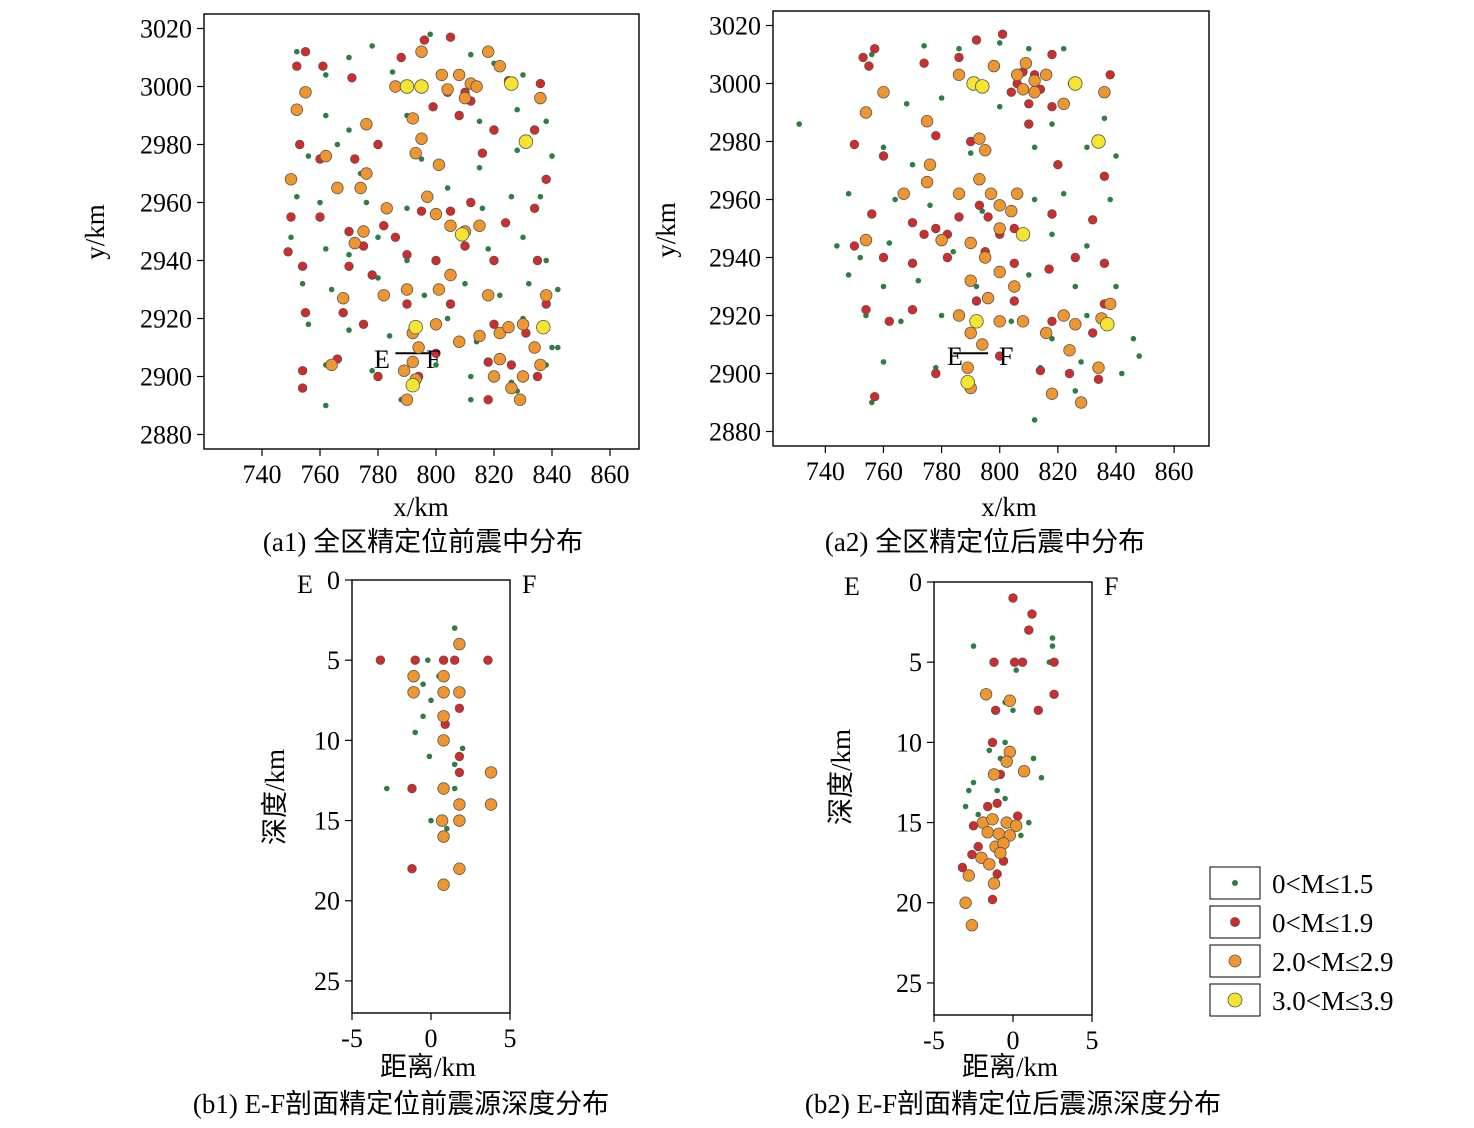 Image resolution: width=1474 pixels, height=1128 pixels. I want to click on panel-b2-plot-frame, so click(1013, 798).